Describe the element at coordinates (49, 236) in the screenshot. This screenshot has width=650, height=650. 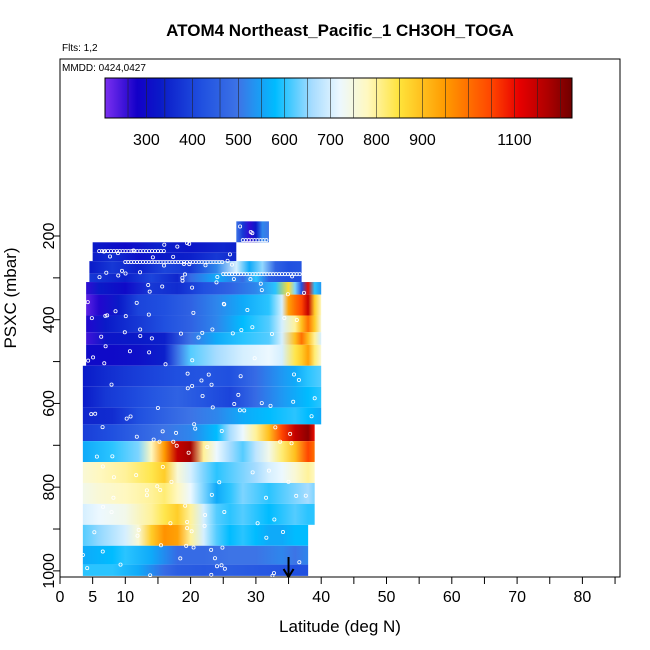
I see `y-tick-label: 200` at that location.